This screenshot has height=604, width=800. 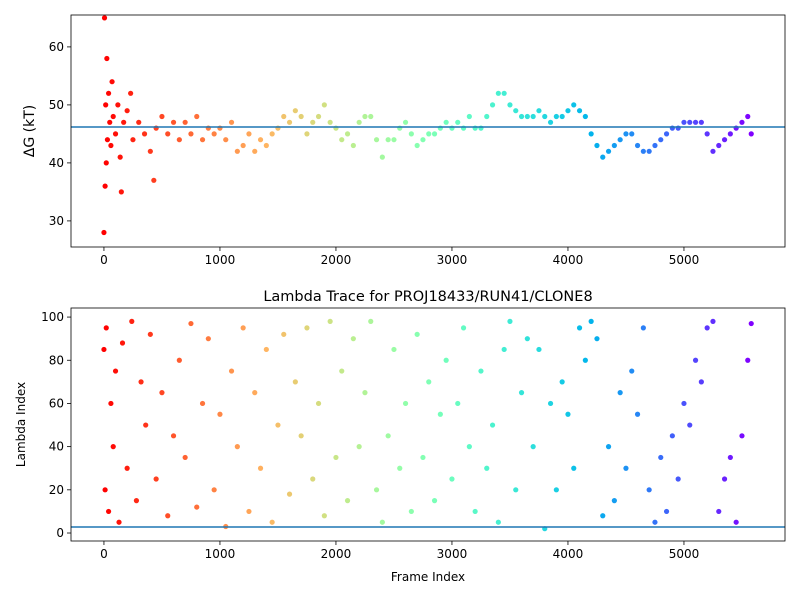 I want to click on x-tick-label: 3000, so click(x=452, y=260).